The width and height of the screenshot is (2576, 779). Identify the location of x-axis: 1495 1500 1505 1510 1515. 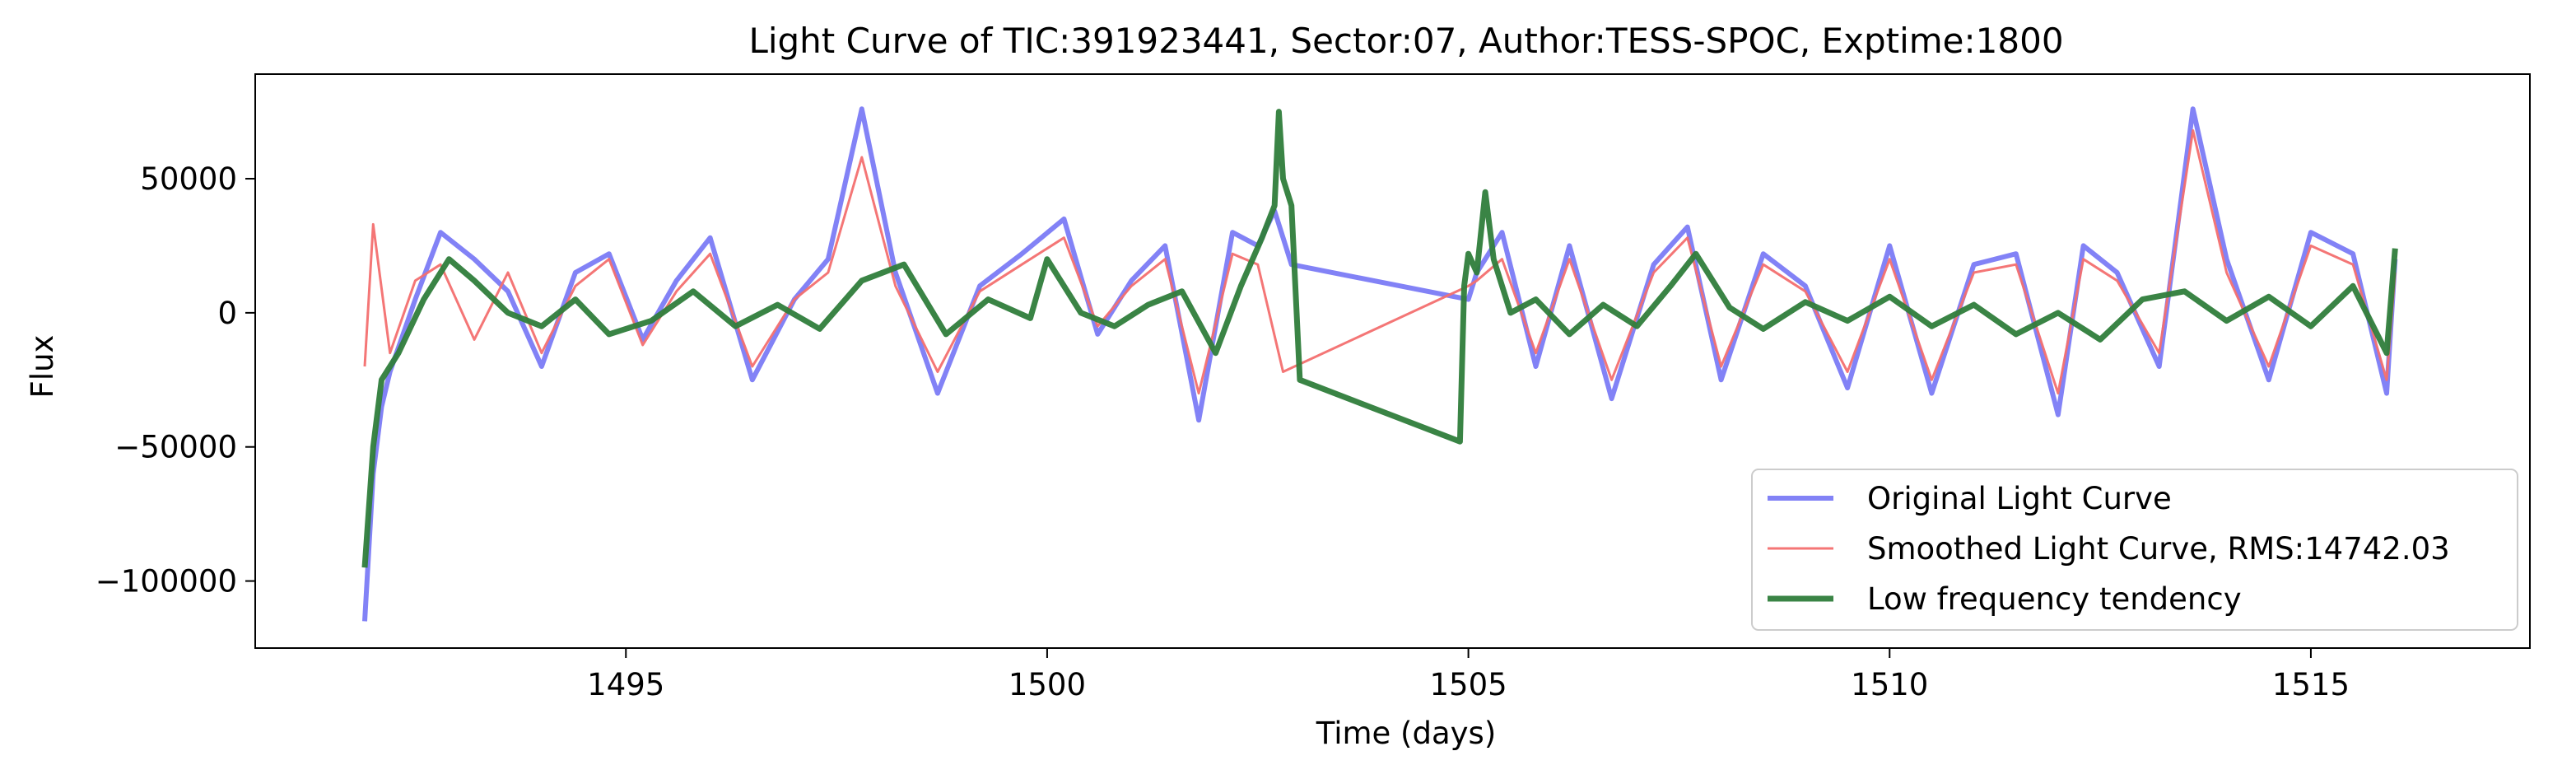
(1468, 675).